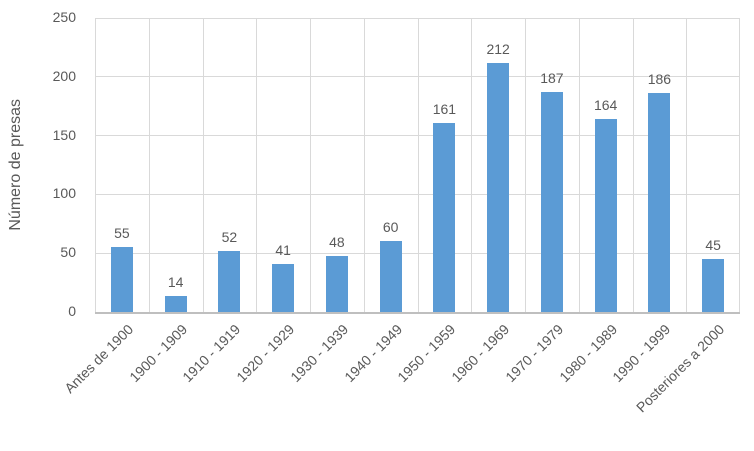 Image resolution: width=754 pixels, height=451 pixels. I want to click on y-tick-label: 50, so click(68, 252).